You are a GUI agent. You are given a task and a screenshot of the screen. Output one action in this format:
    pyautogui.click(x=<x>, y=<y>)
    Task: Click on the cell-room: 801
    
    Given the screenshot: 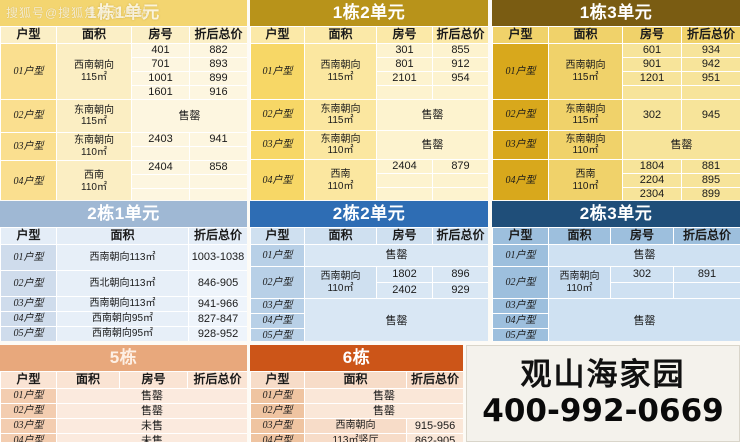 What is the action you would take?
    pyautogui.click(x=404, y=64)
    